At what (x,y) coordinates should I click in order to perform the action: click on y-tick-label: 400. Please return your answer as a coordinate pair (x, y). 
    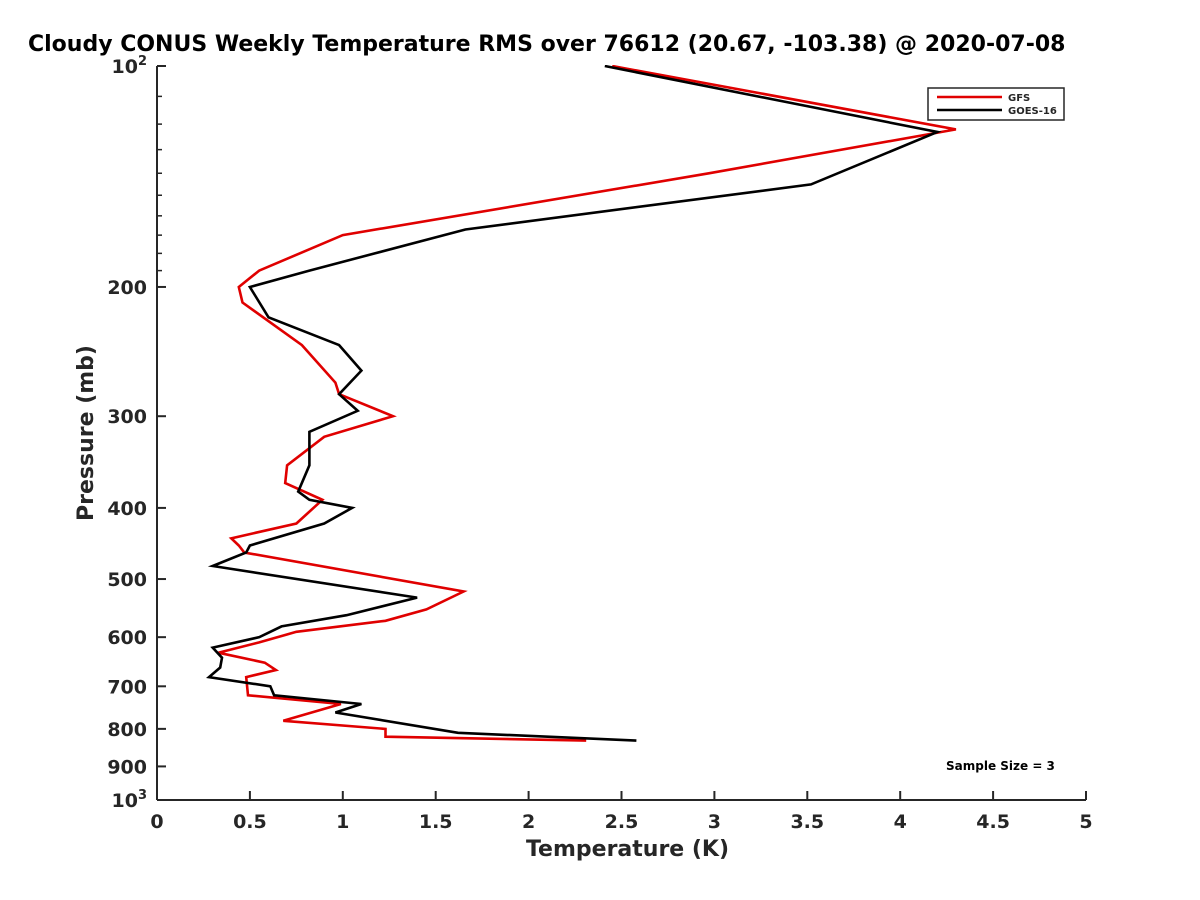
    Looking at the image, I should click on (127, 509).